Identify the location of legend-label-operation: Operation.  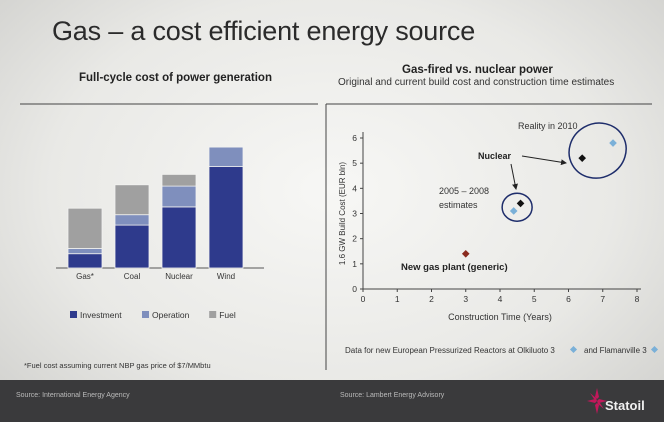
(171, 315).